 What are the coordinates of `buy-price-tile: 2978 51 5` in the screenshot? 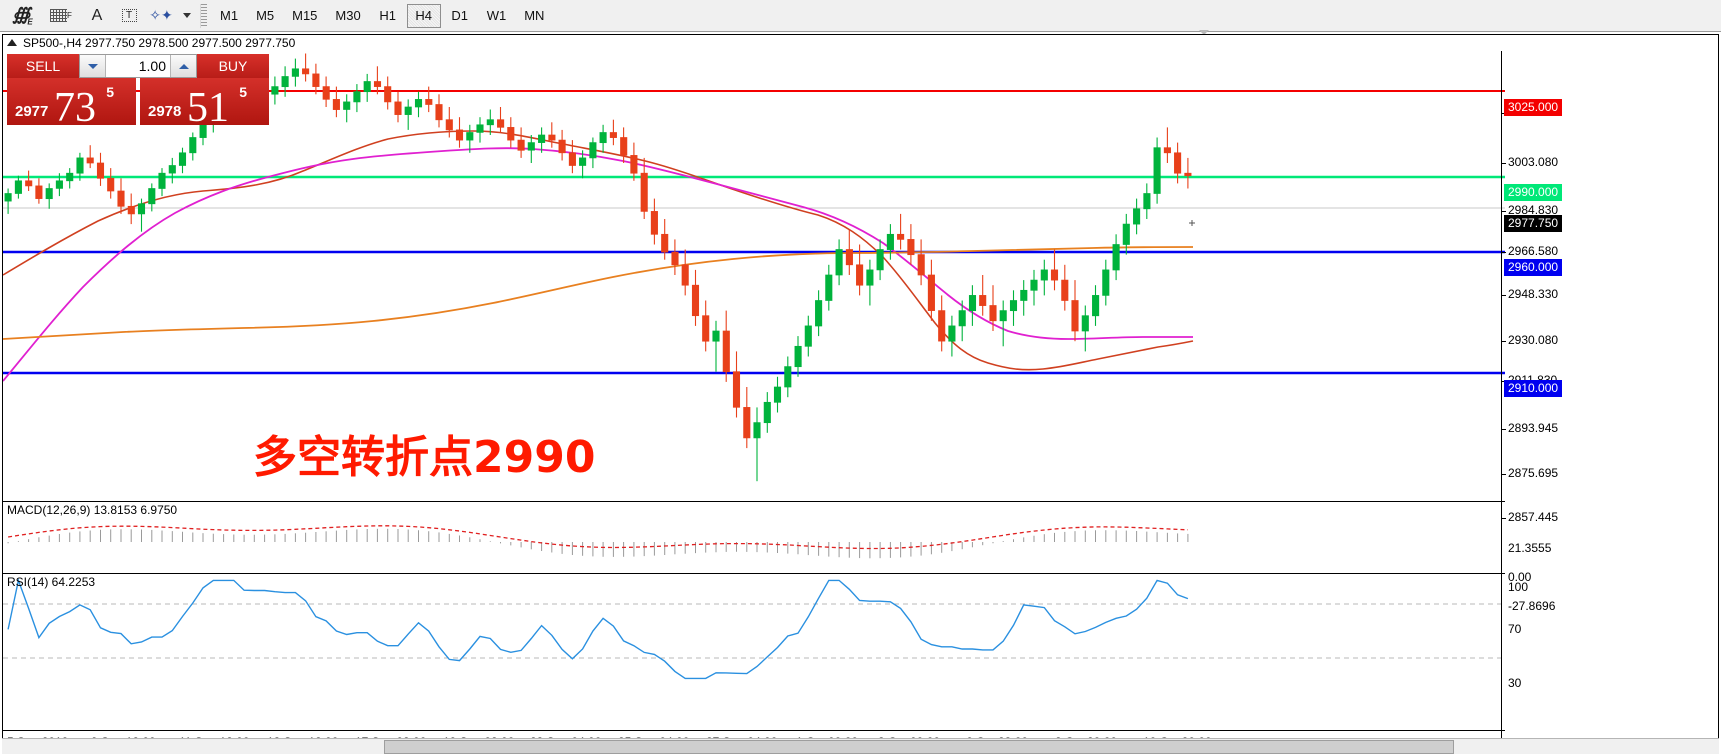 It's located at (204, 103).